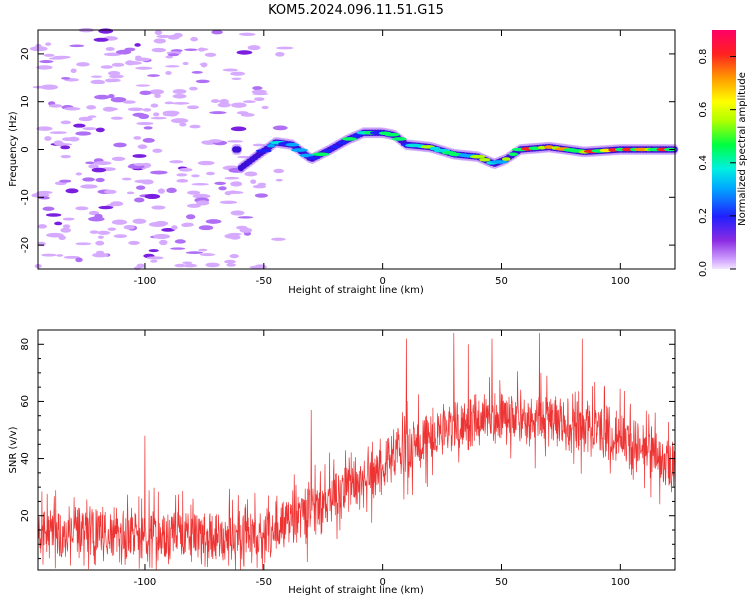 The height and width of the screenshot is (600, 750). Describe the element at coordinates (724, 149) in the screenshot. I see `colorbar-gradient` at that location.